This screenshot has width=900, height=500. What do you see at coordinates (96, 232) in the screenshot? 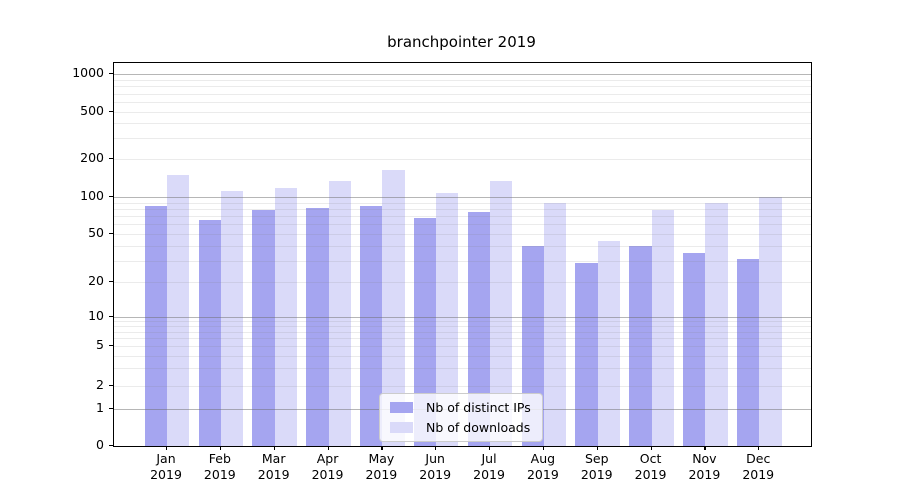
I see `y-tick-label: 50` at bounding box center [96, 232].